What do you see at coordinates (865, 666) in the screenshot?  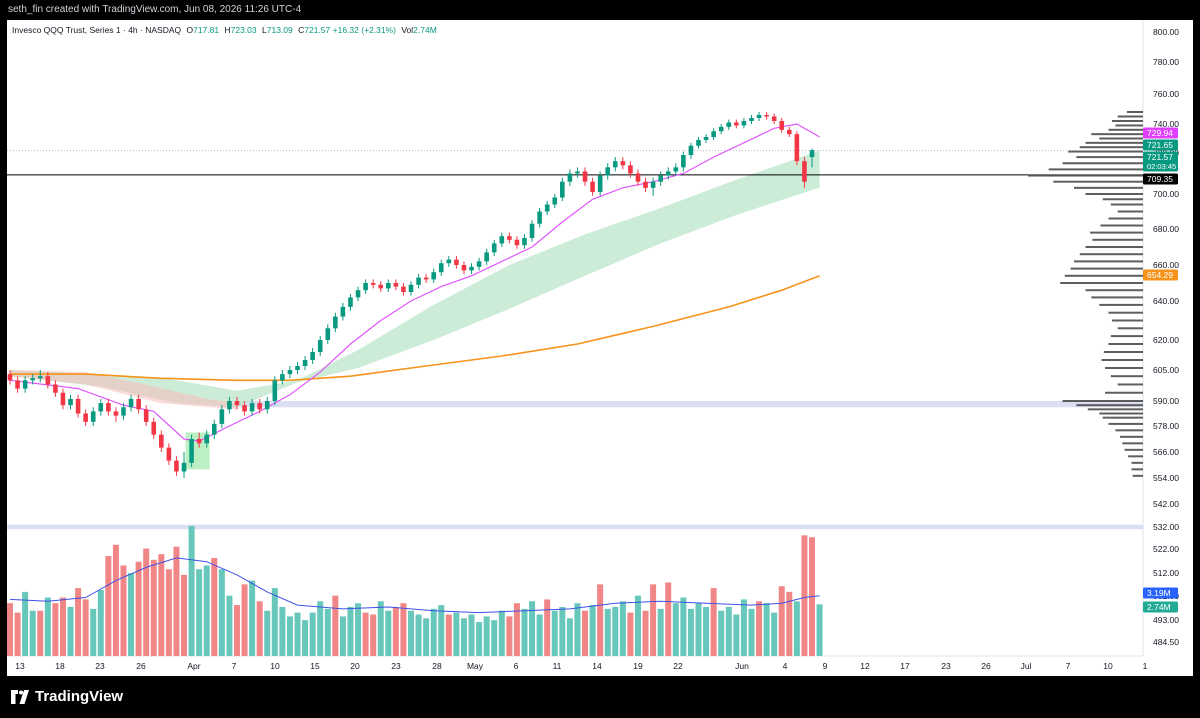 I see `time-tick-label: 12` at bounding box center [865, 666].